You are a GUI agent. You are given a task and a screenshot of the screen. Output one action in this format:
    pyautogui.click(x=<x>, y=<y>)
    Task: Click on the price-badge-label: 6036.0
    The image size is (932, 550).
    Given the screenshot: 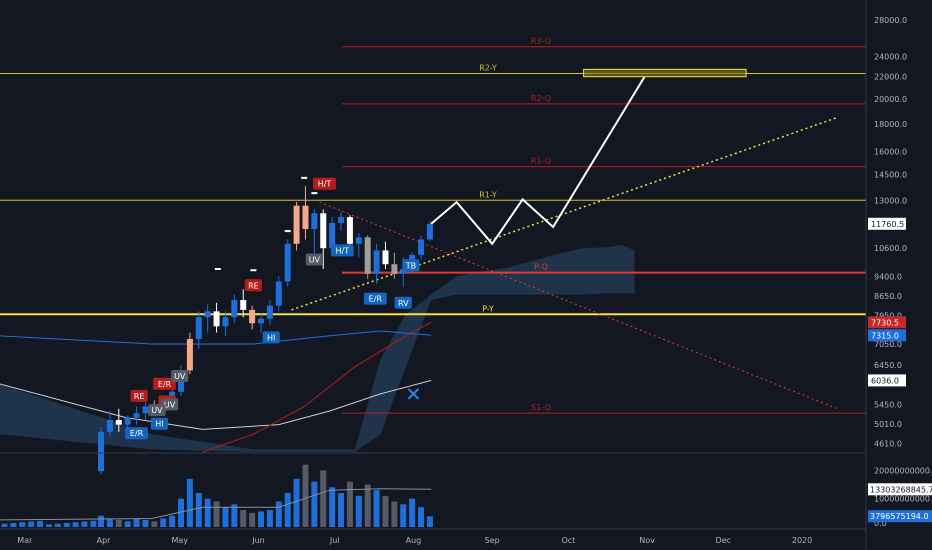 What is the action you would take?
    pyautogui.click(x=885, y=380)
    